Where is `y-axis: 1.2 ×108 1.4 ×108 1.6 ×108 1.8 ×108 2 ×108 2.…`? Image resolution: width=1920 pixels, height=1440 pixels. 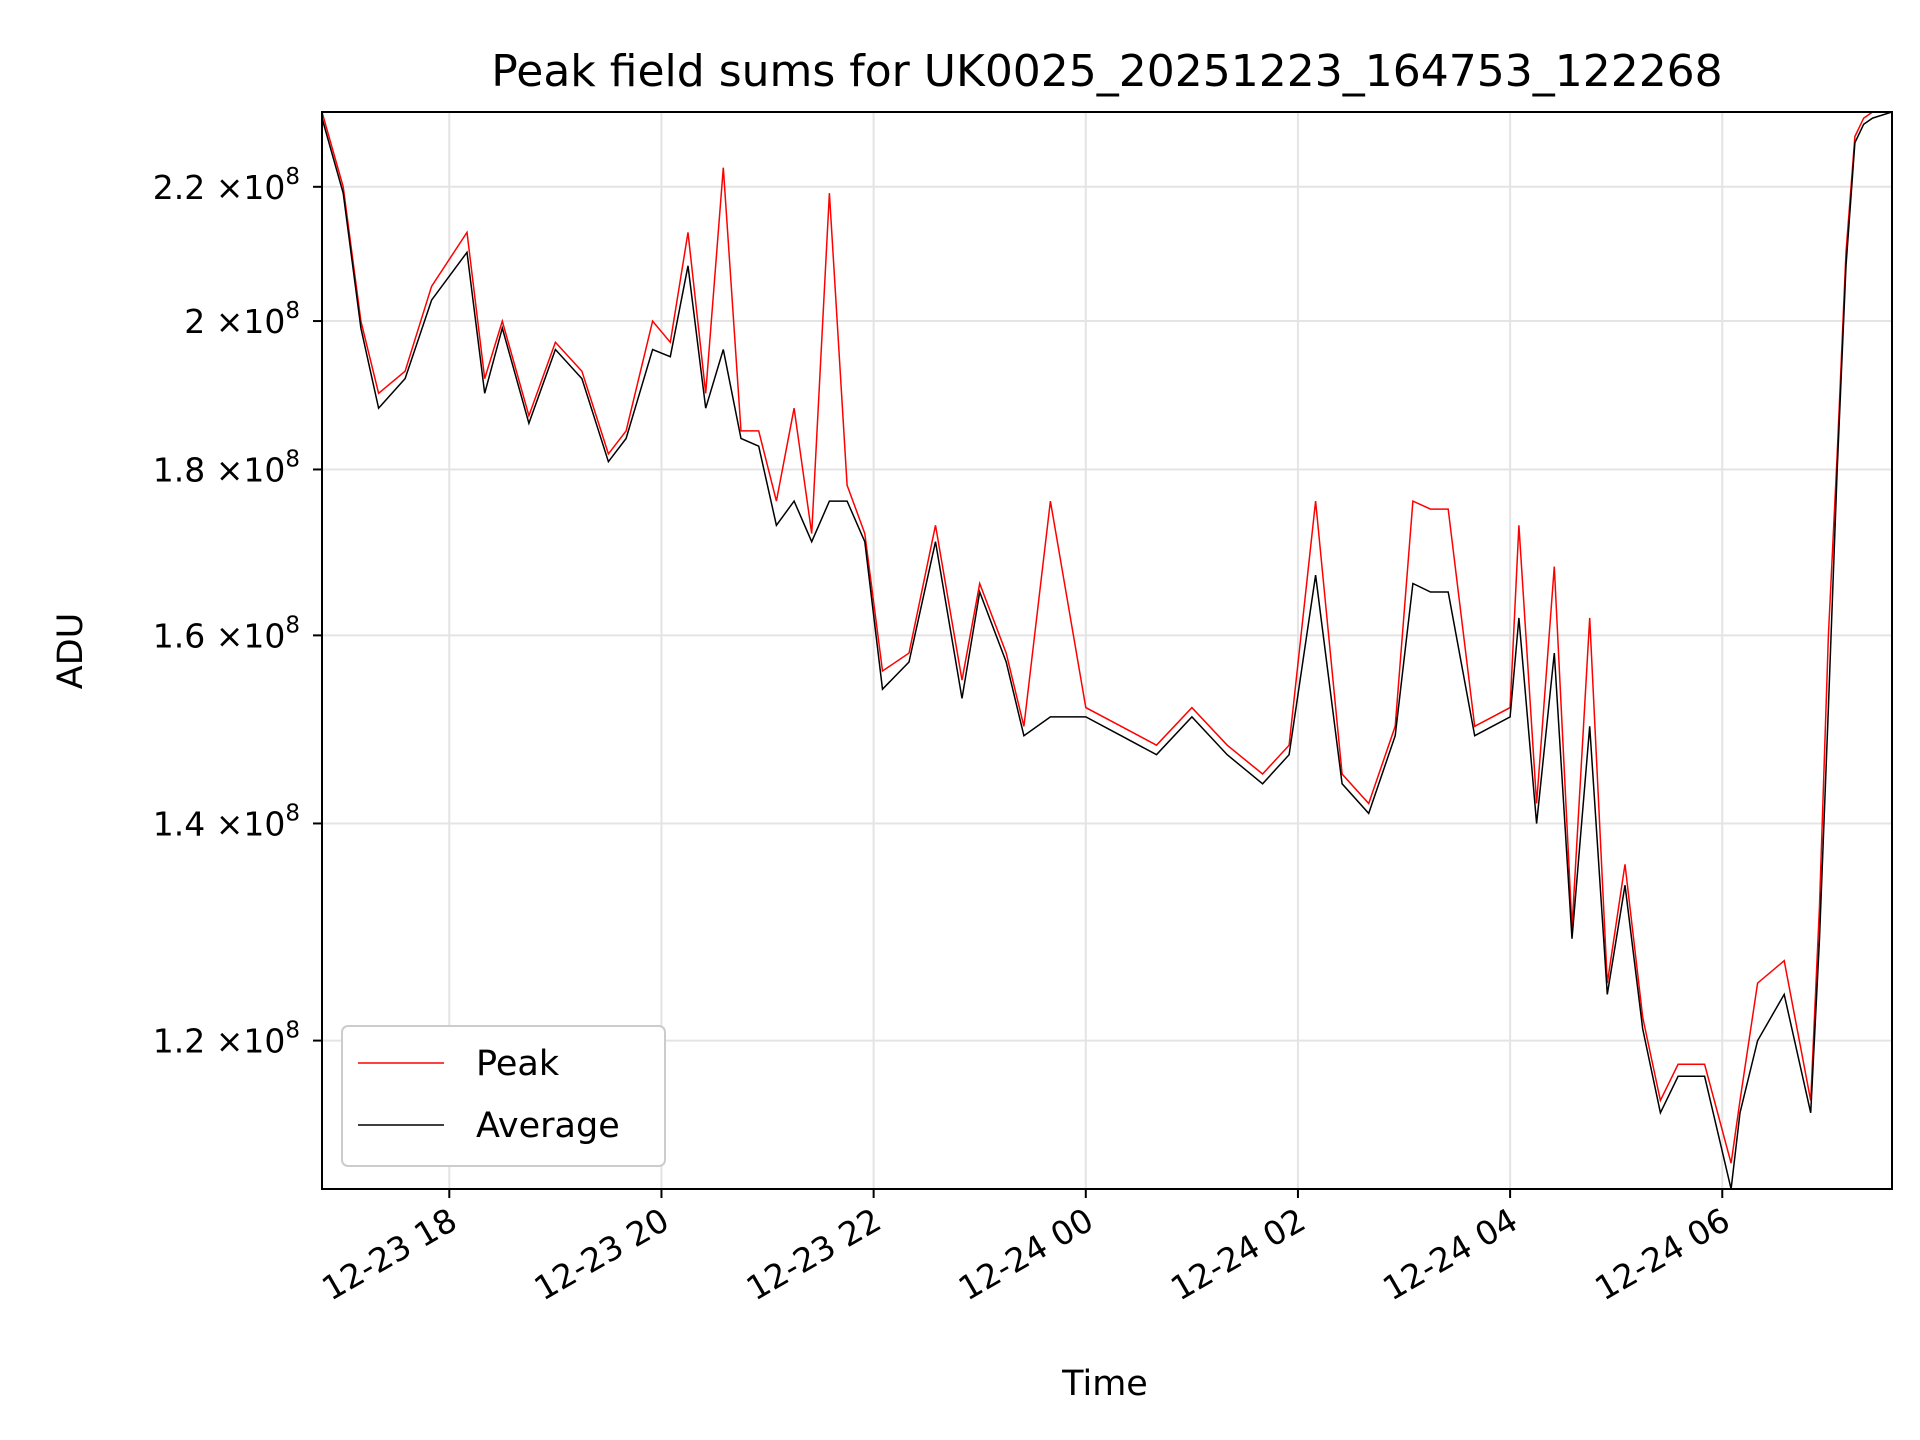
y-axis: 1.2 ×108 1.4 ×108 1.6 ×108 1.8 ×108 2 ×108 2.… is located at coordinates (237, 612).